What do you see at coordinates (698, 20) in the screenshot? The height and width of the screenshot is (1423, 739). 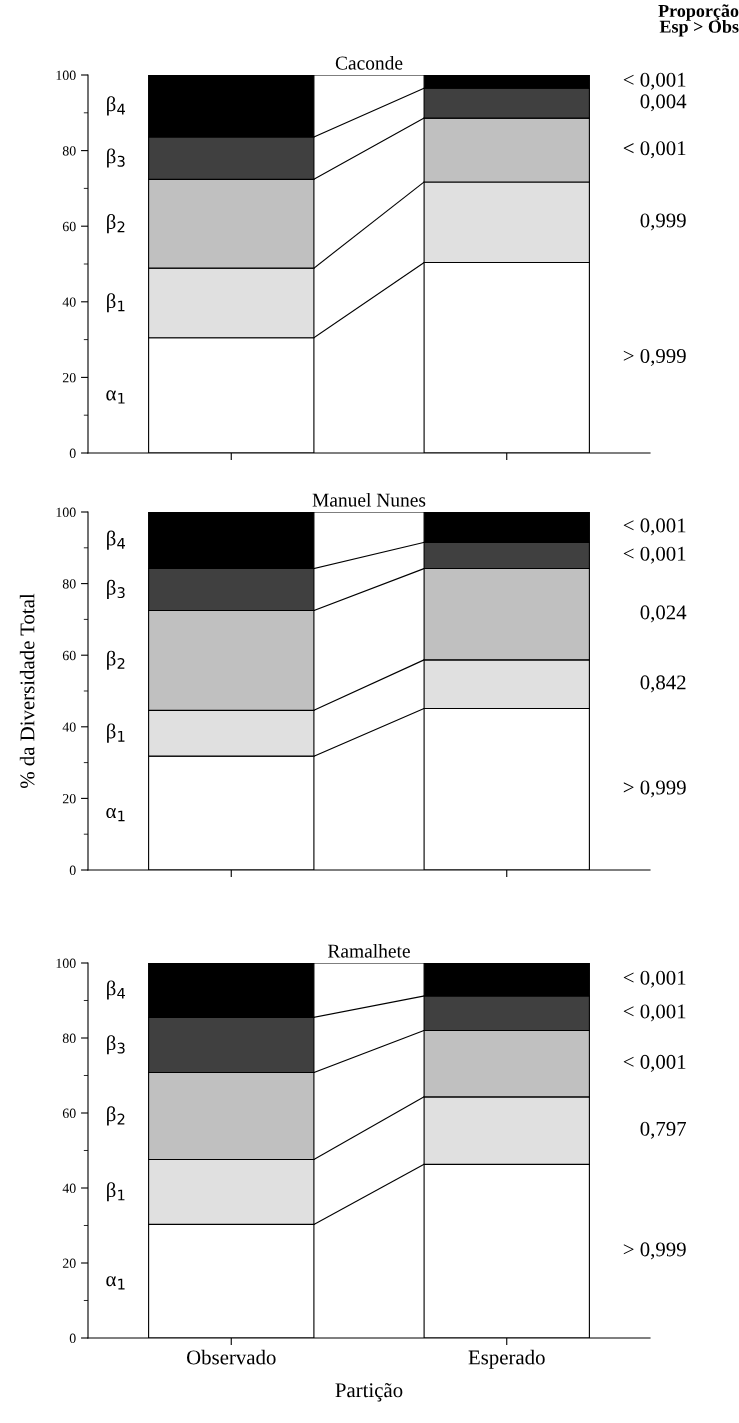 I see `text: Proporção Esp > Obs` at bounding box center [698, 20].